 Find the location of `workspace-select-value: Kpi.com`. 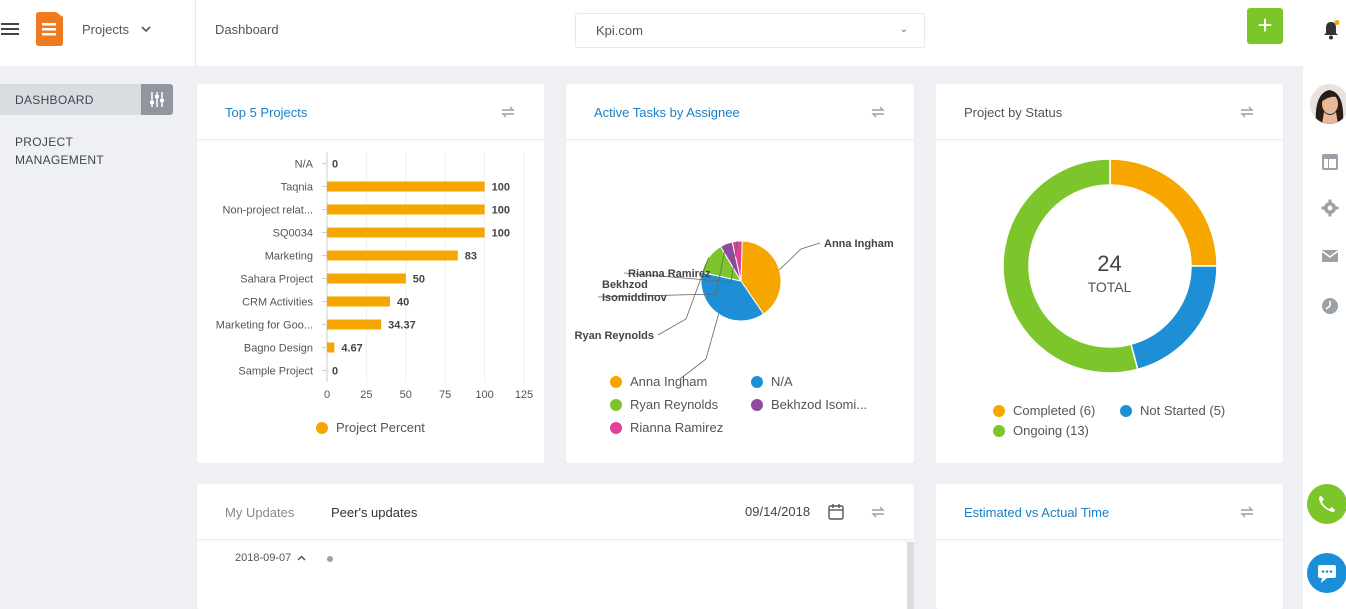

workspace-select-value: Kpi.com is located at coordinates (619, 30).